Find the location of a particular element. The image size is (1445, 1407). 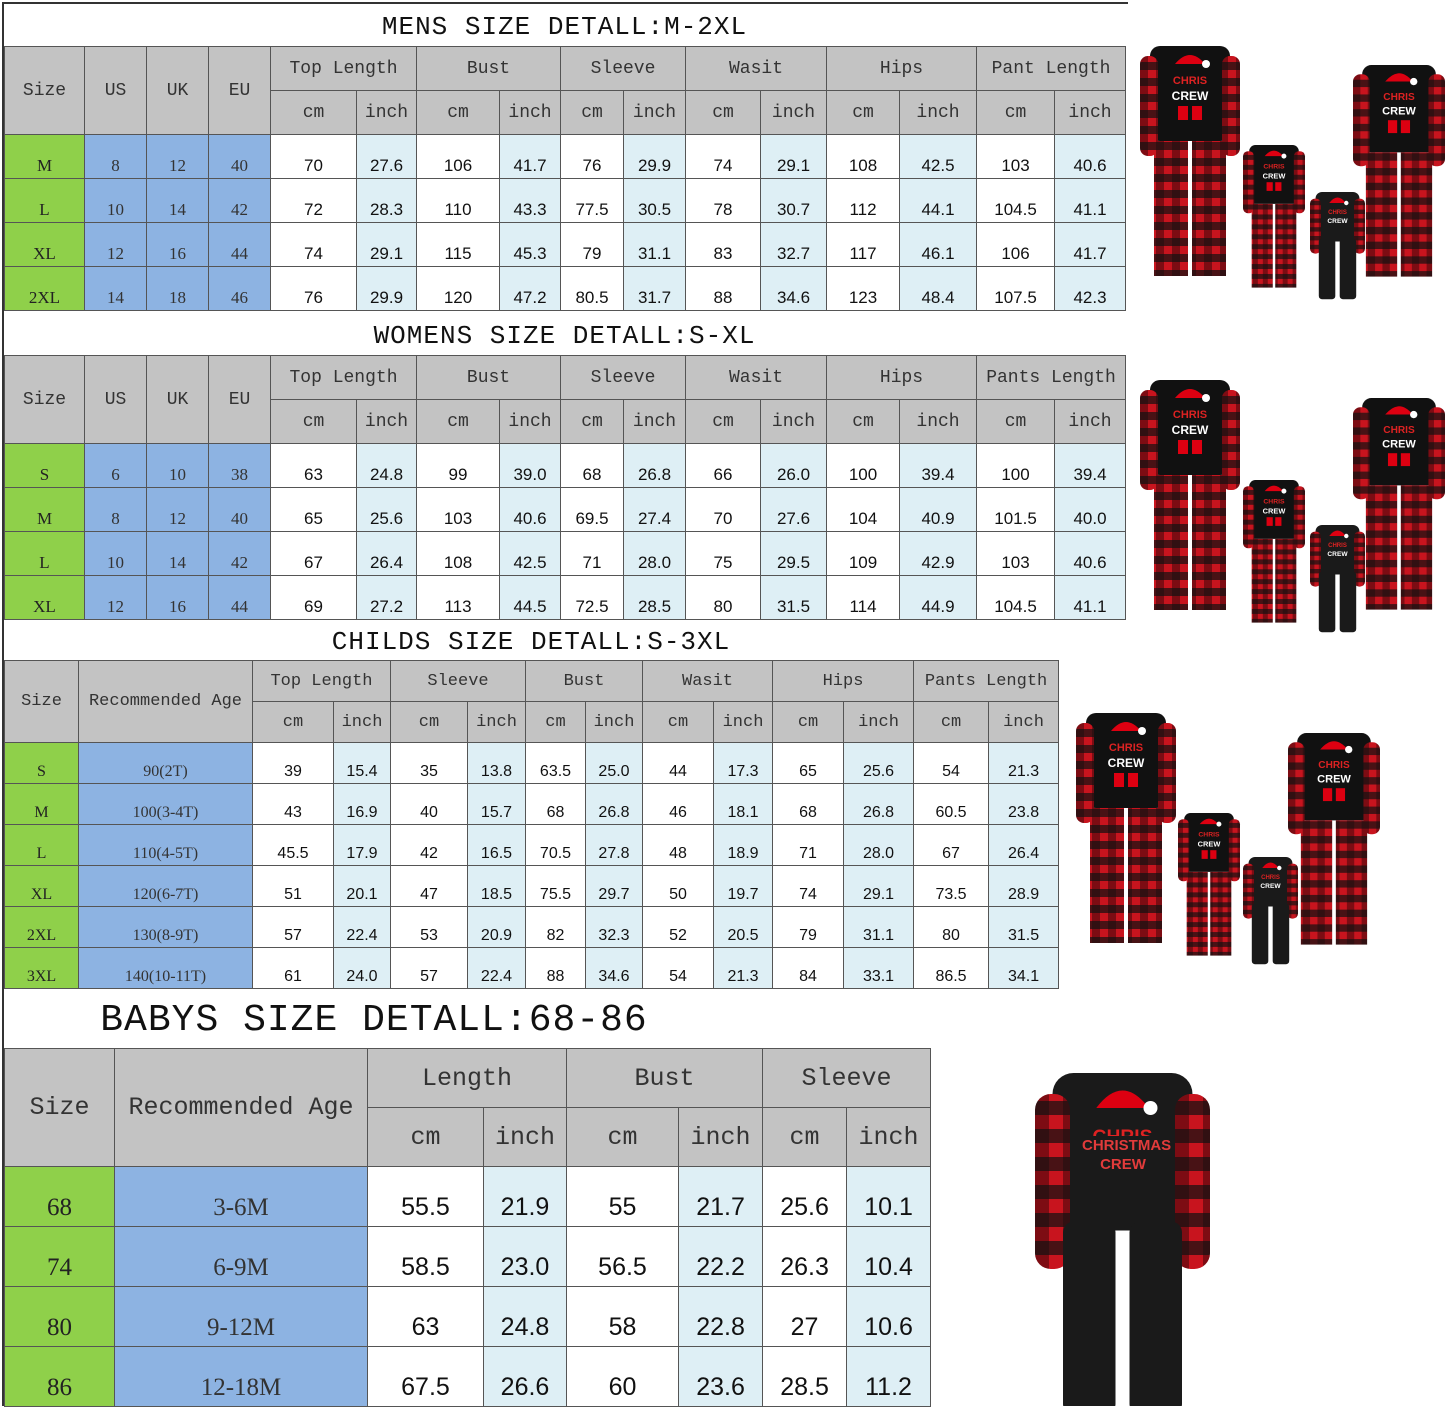

fit-cell: 120(6-7T) is located at coordinates (165, 886).